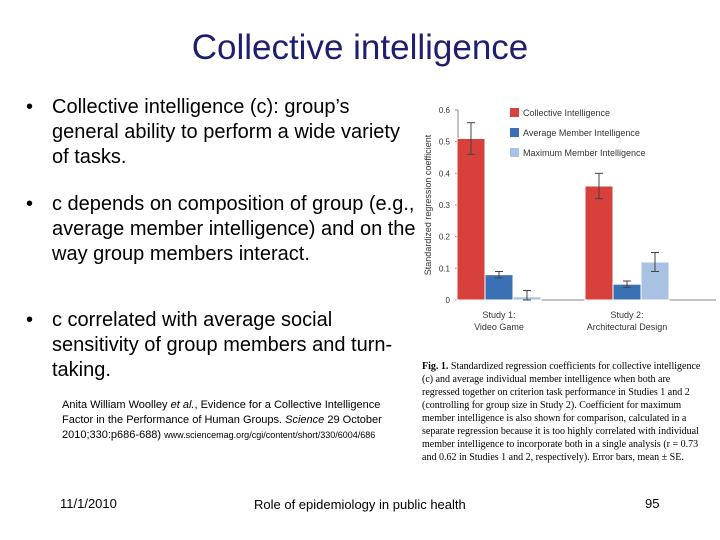 Image resolution: width=720 pixels, height=540 pixels. What do you see at coordinates (499, 327) in the screenshot?
I see `x-category-label: Video Game` at bounding box center [499, 327].